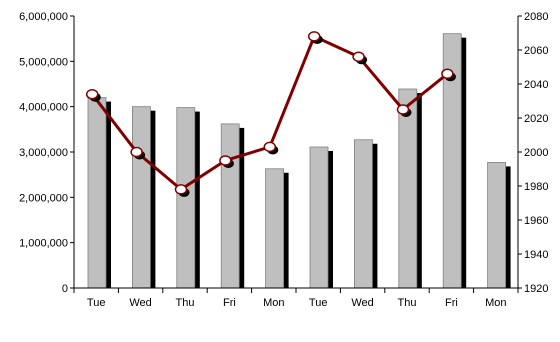 This screenshot has height=342, width=560. Describe the element at coordinates (536, 289) in the screenshot. I see `right-tick-label: 1920` at that location.